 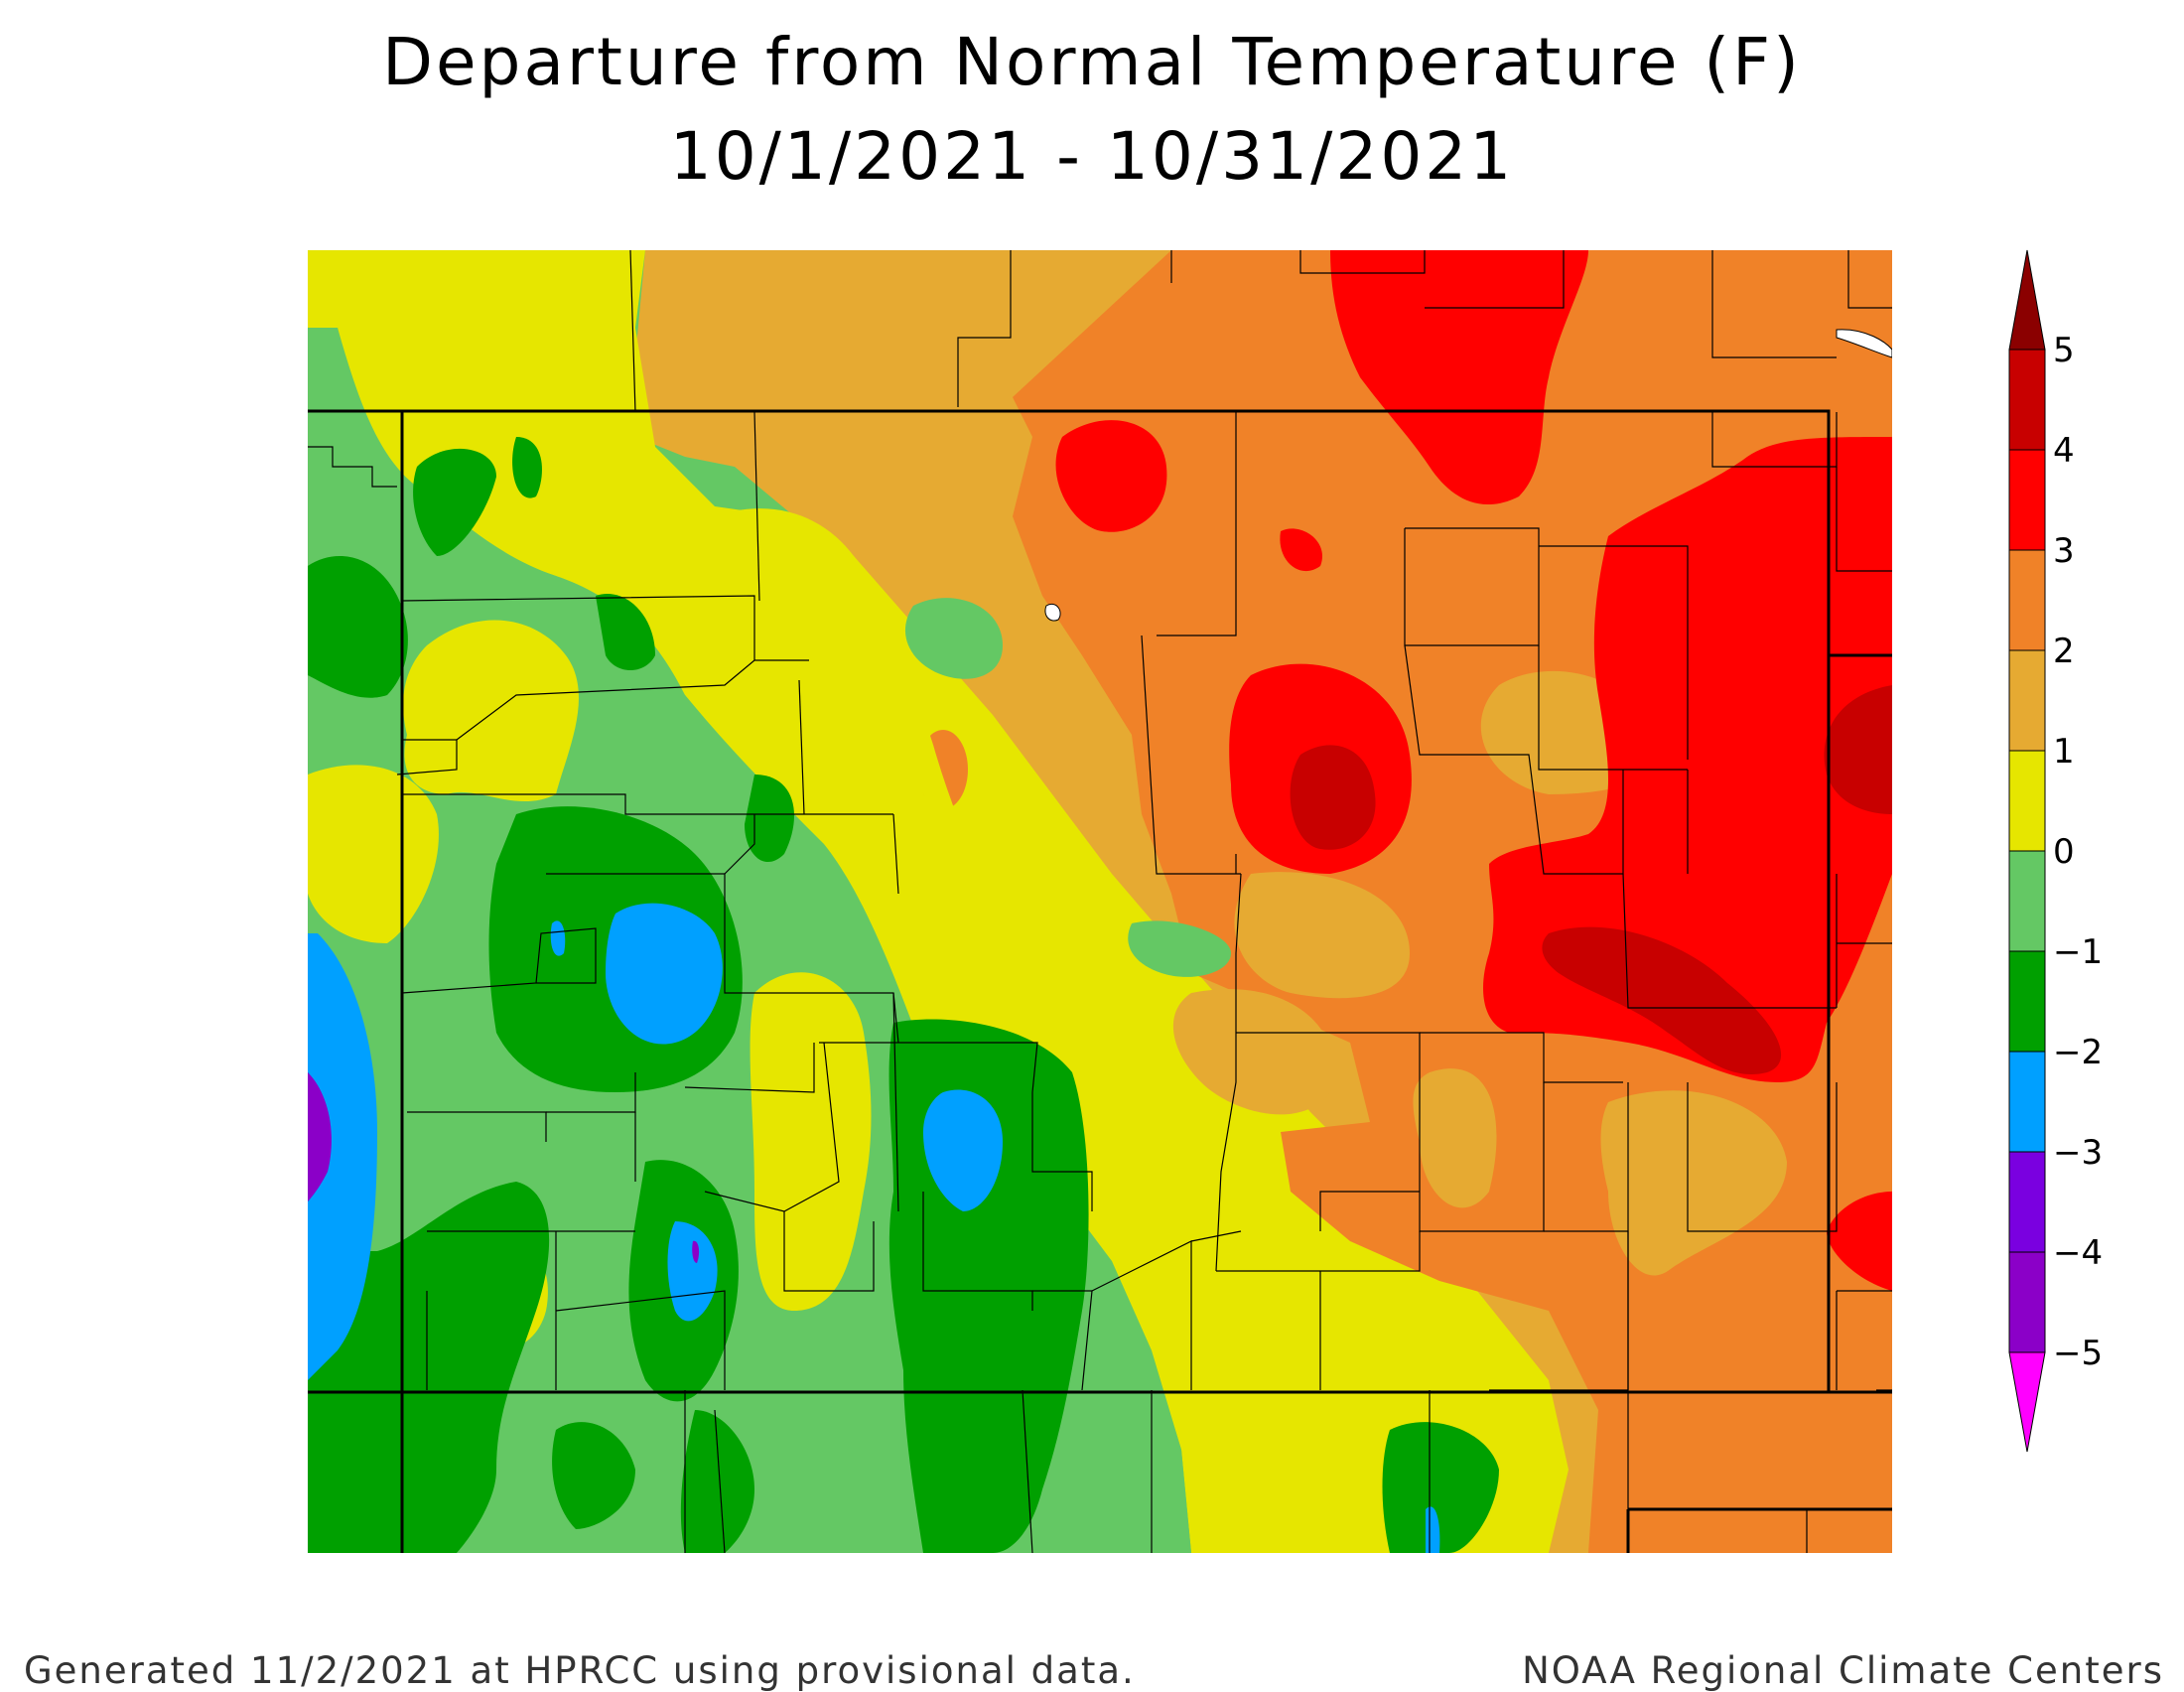 I want to click on legend-high-arrow, so click(x=2027, y=300).